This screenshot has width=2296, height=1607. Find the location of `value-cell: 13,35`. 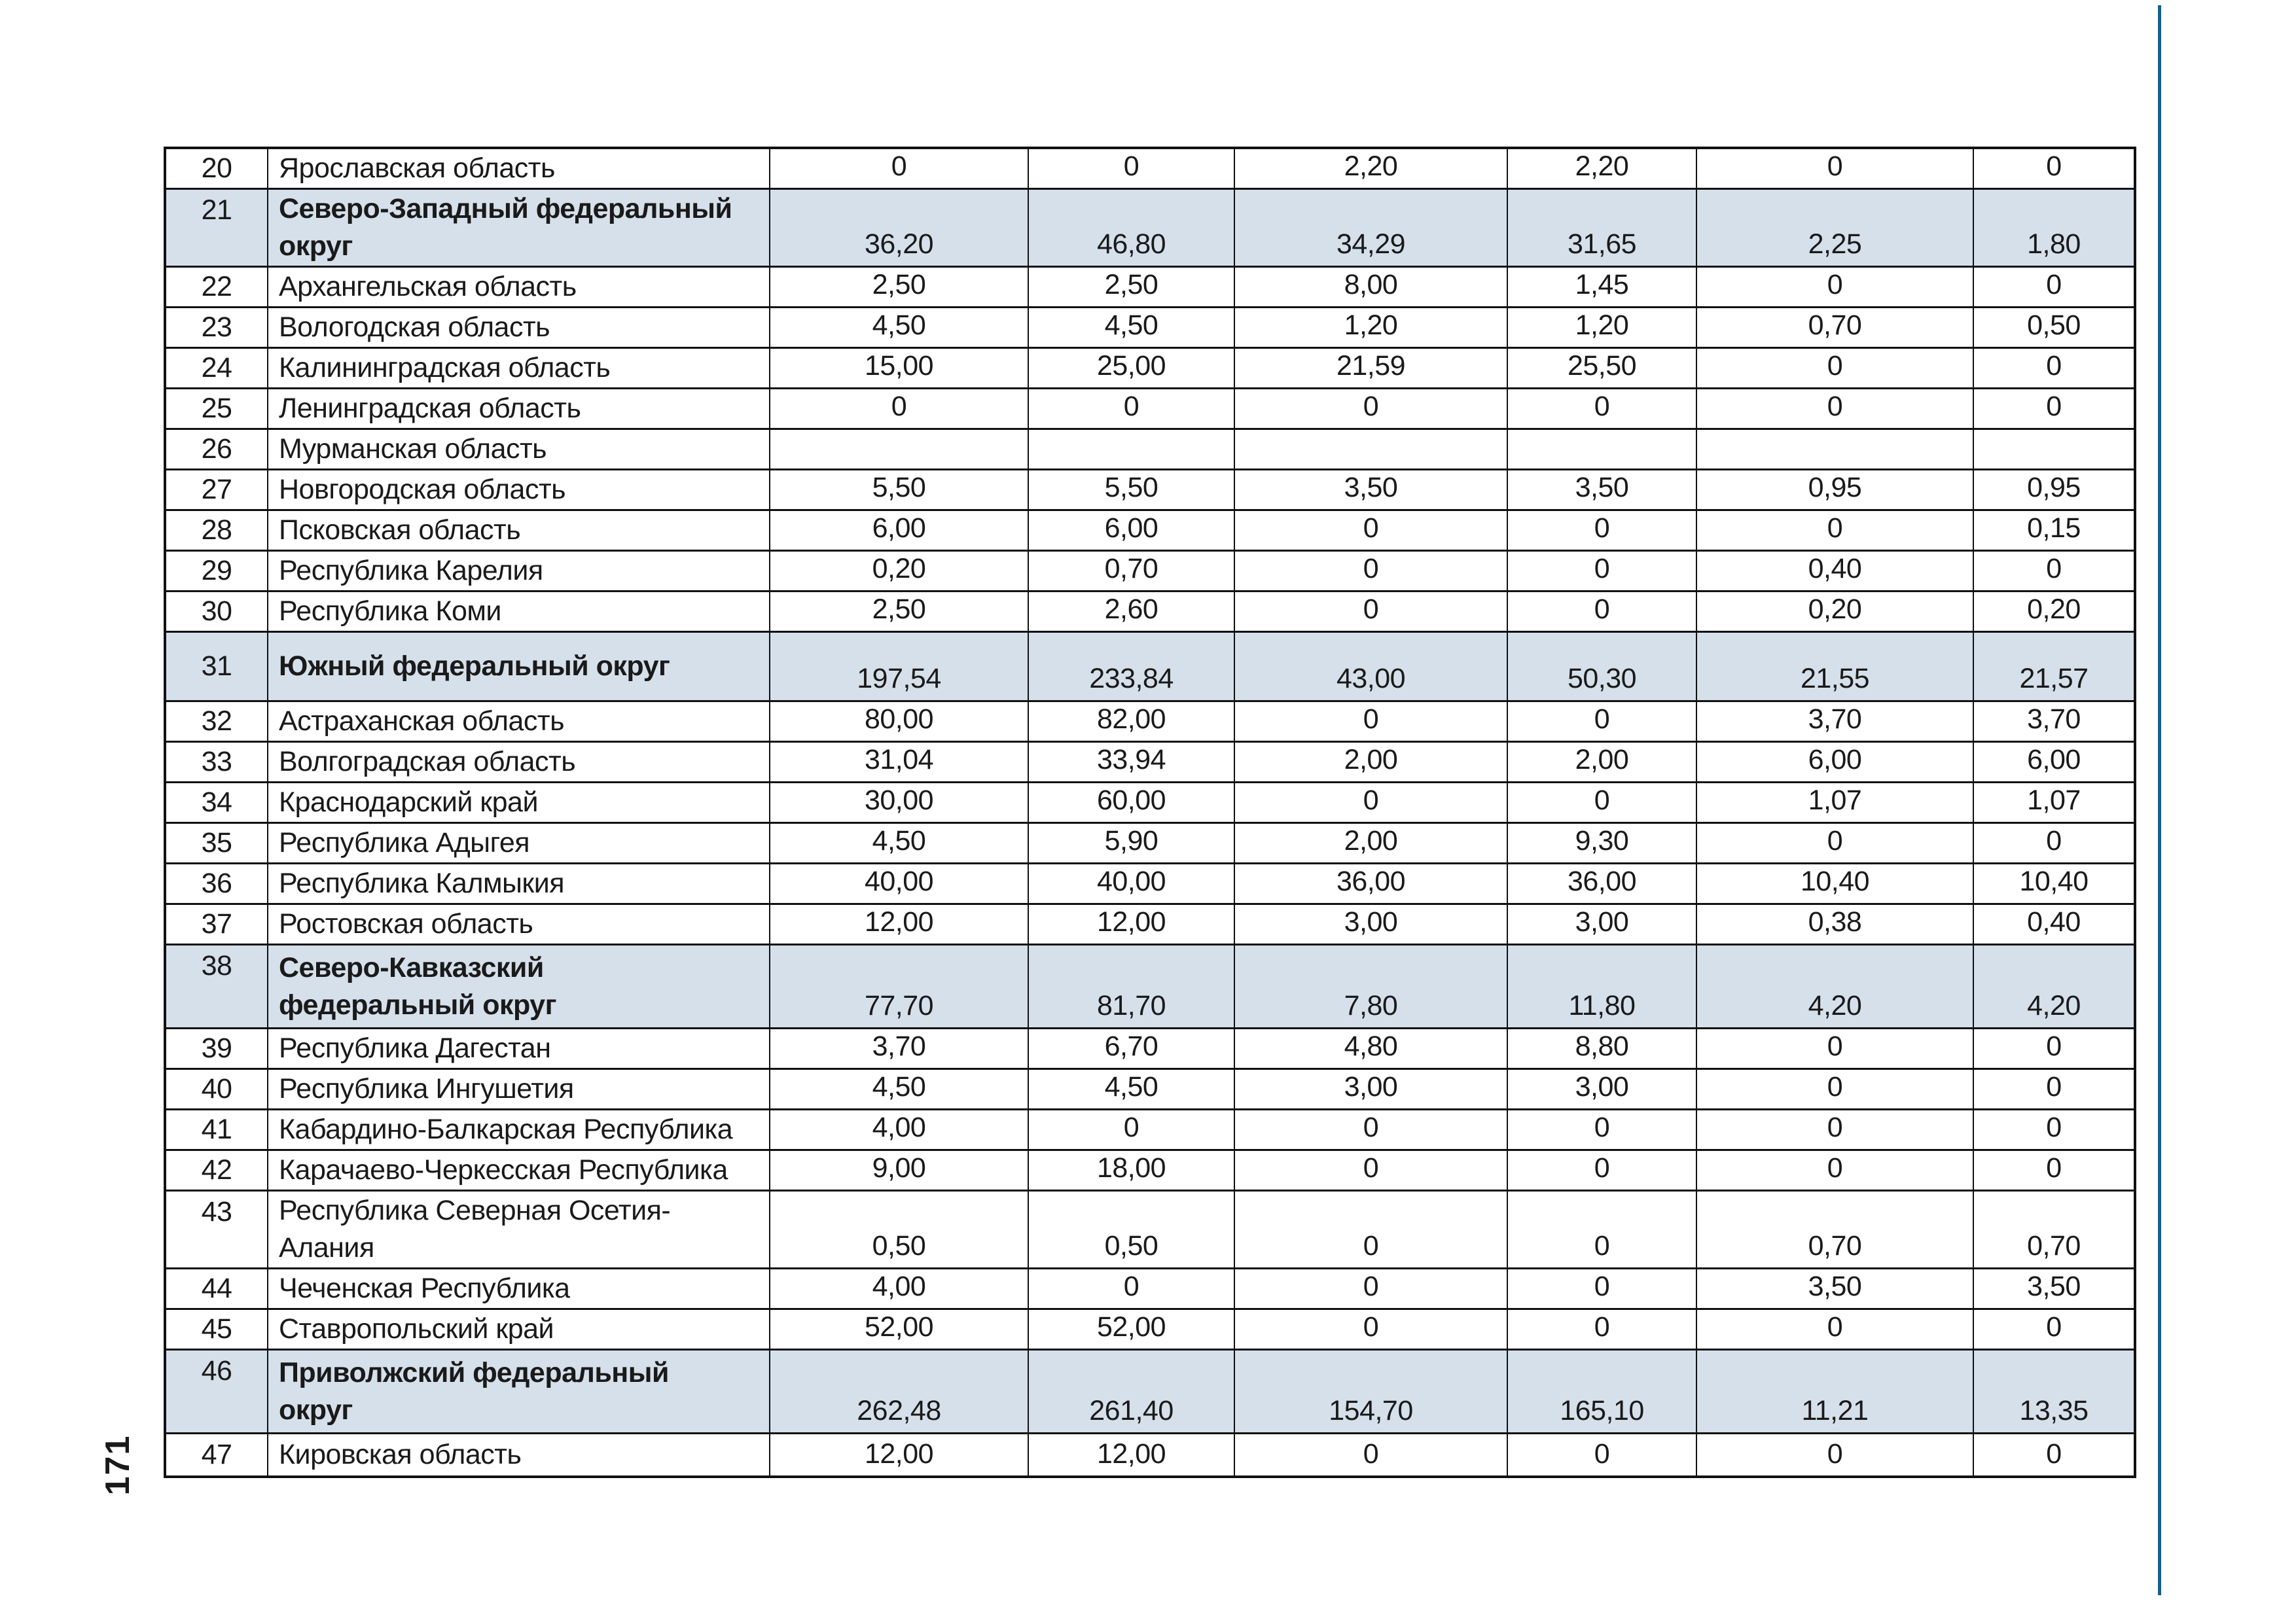

value-cell: 13,35 is located at coordinates (2054, 1392).